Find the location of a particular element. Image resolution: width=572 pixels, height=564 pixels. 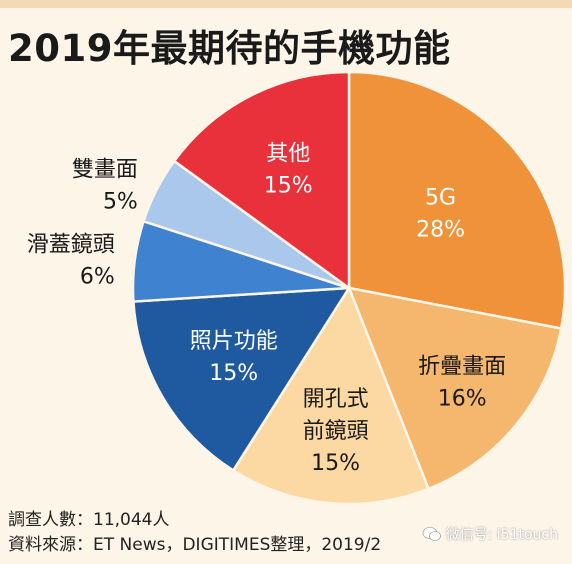

slice-6-name-label: 雙畫面 is located at coordinates (105, 169).